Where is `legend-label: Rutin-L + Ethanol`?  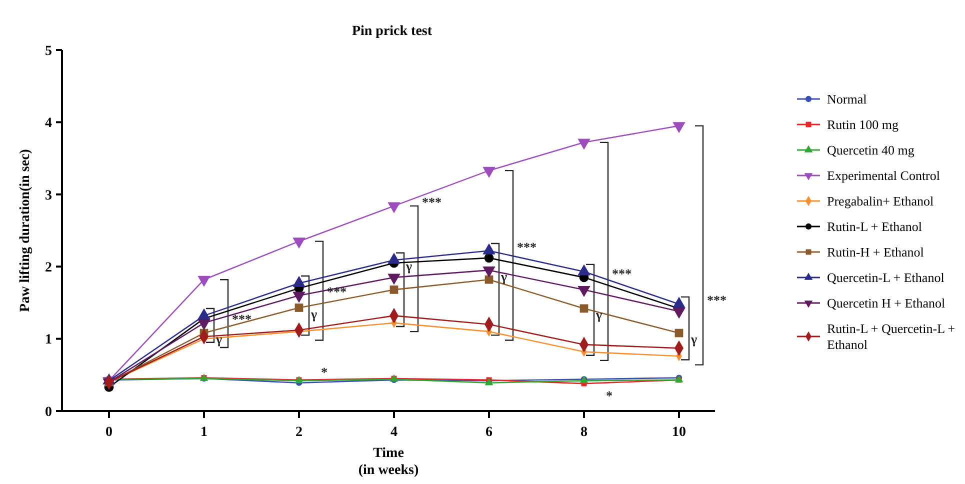 legend-label: Rutin-L + Ethanol is located at coordinates (874, 226).